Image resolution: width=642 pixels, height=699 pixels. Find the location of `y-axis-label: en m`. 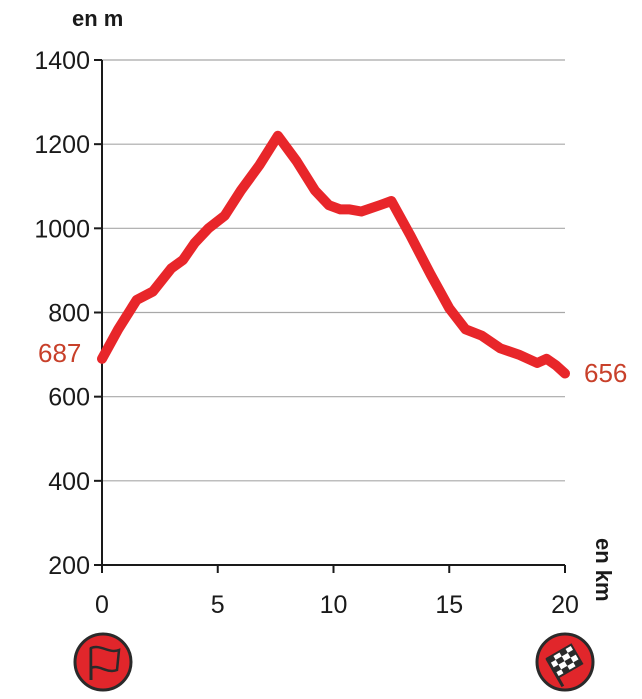

y-axis-label: en m is located at coordinates (97, 18).